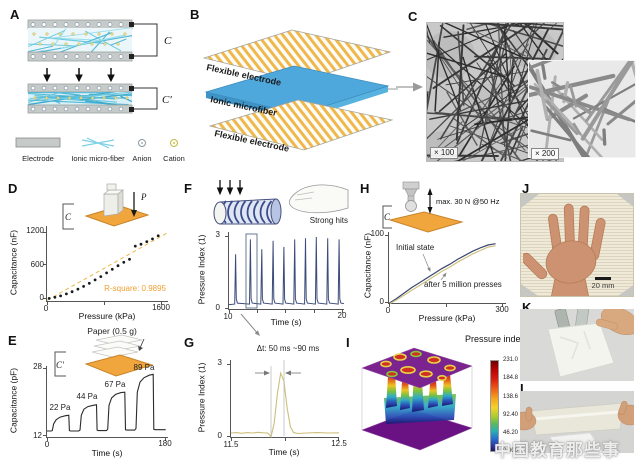  What do you see at coordinates (415, 247) in the screenshot?
I see `series-label-initial: Initial state` at bounding box center [415, 247].